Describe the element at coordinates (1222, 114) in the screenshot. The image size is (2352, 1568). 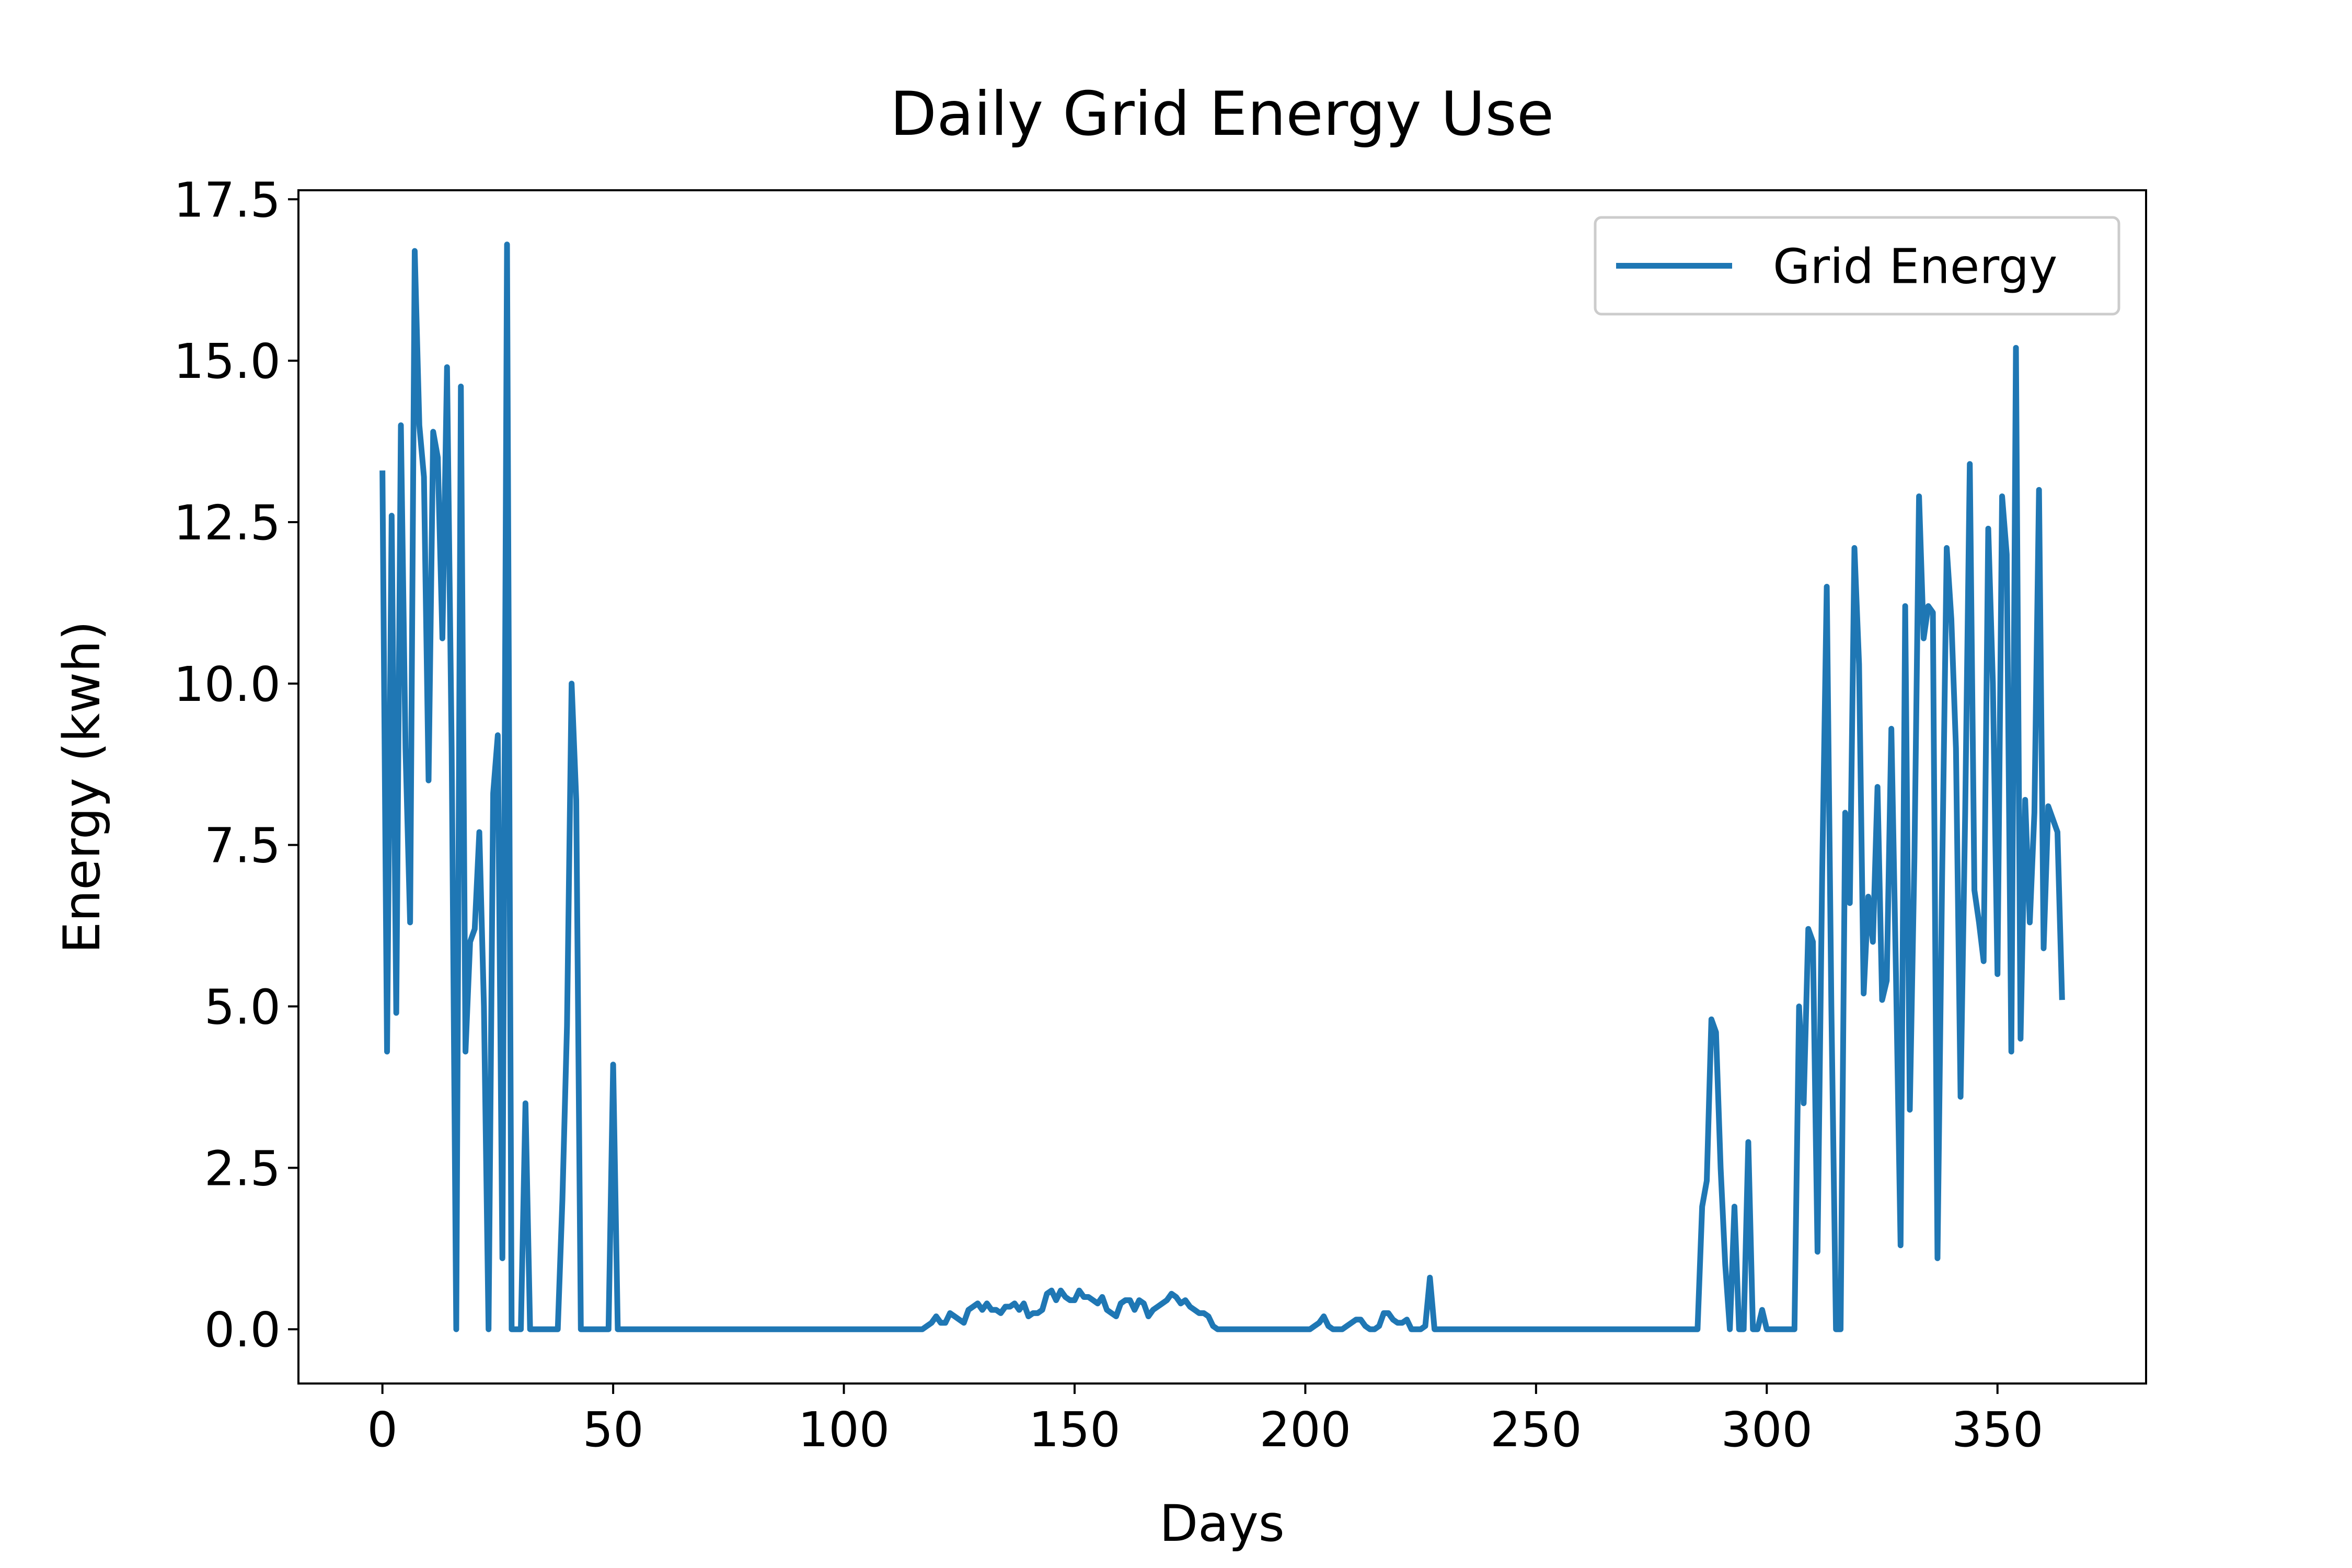
I see `chart-title: Daily Grid Energy Use` at that location.